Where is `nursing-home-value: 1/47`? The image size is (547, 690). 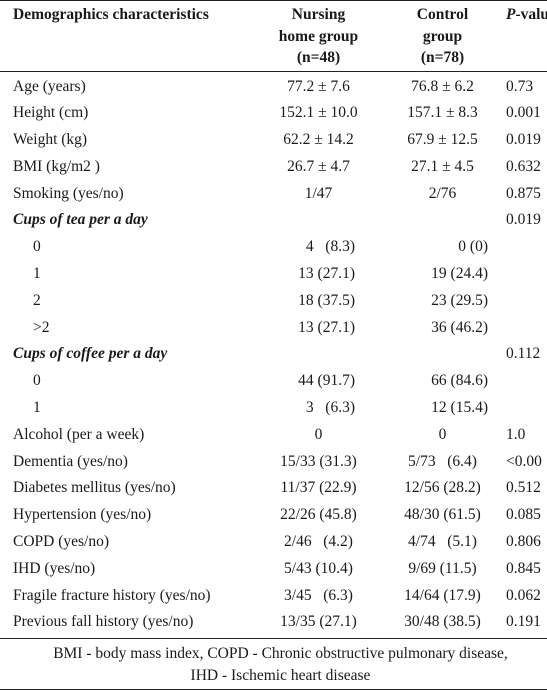 nursing-home-value: 1/47 is located at coordinates (318, 193).